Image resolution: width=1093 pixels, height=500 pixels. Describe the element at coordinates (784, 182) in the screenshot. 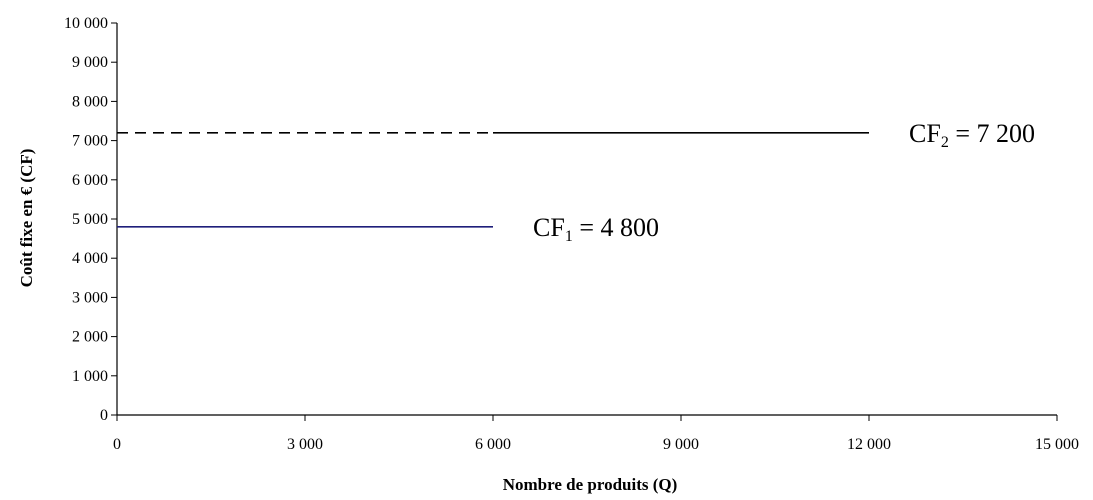

I see `series-labels: CF1 = 4 800 CF2 = 7 200` at that location.